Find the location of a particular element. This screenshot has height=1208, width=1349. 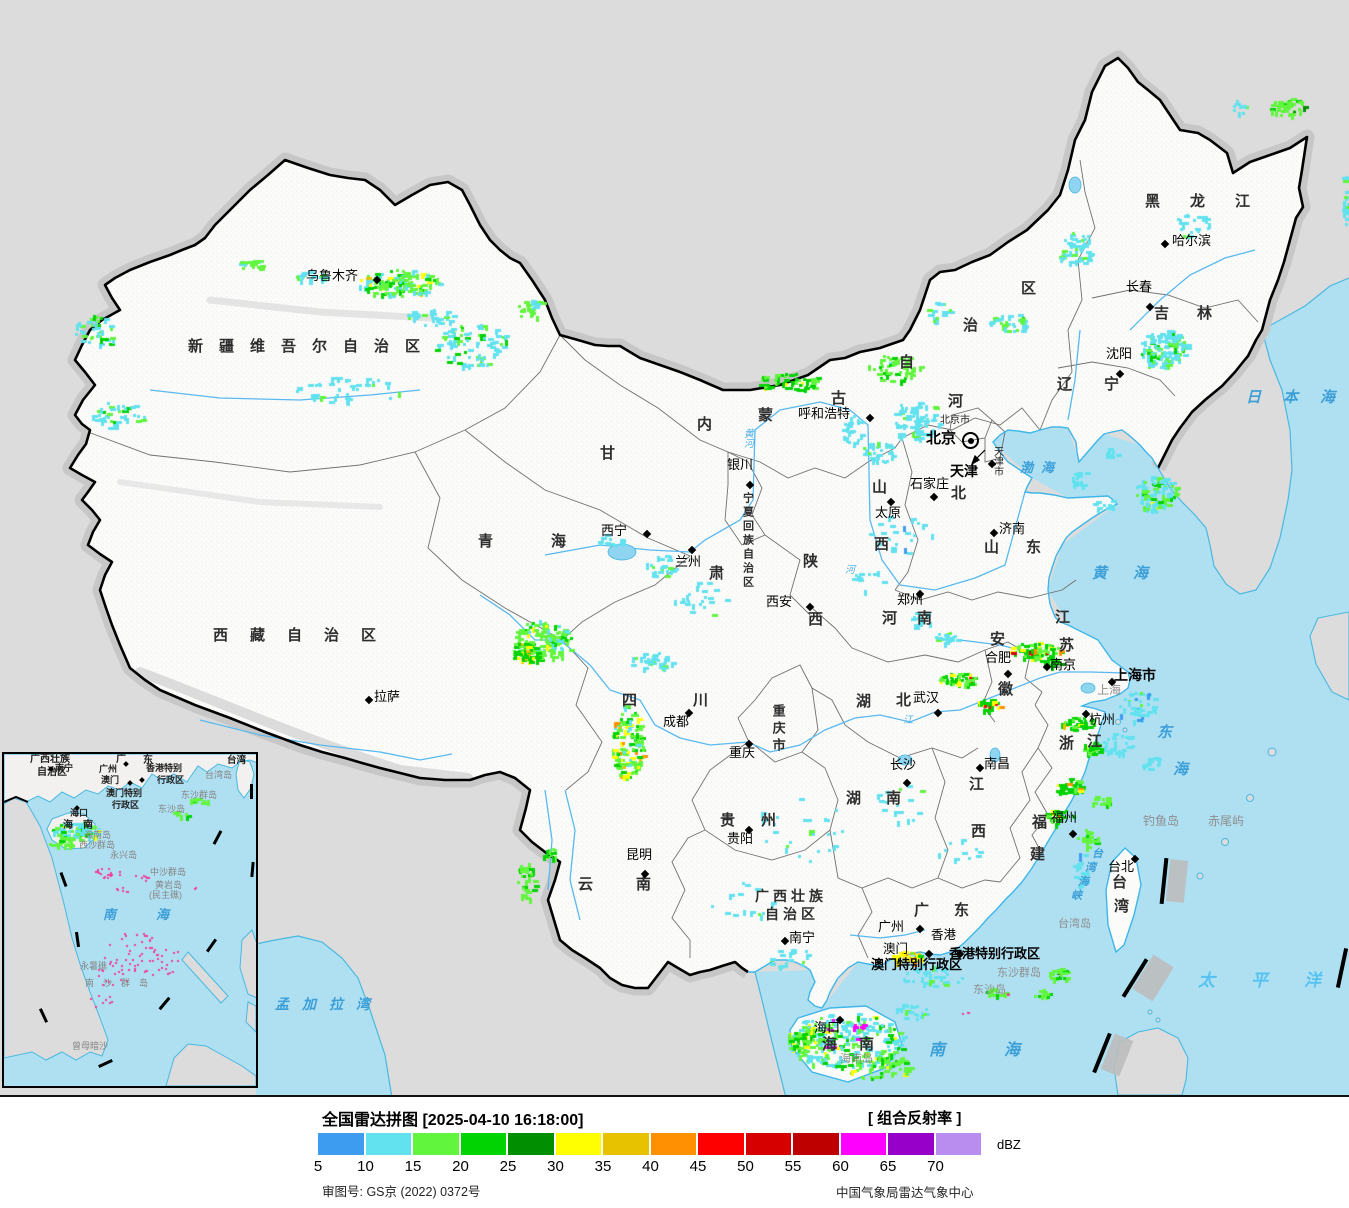

dbz-tick-label: 70 is located at coordinates (935, 1166).